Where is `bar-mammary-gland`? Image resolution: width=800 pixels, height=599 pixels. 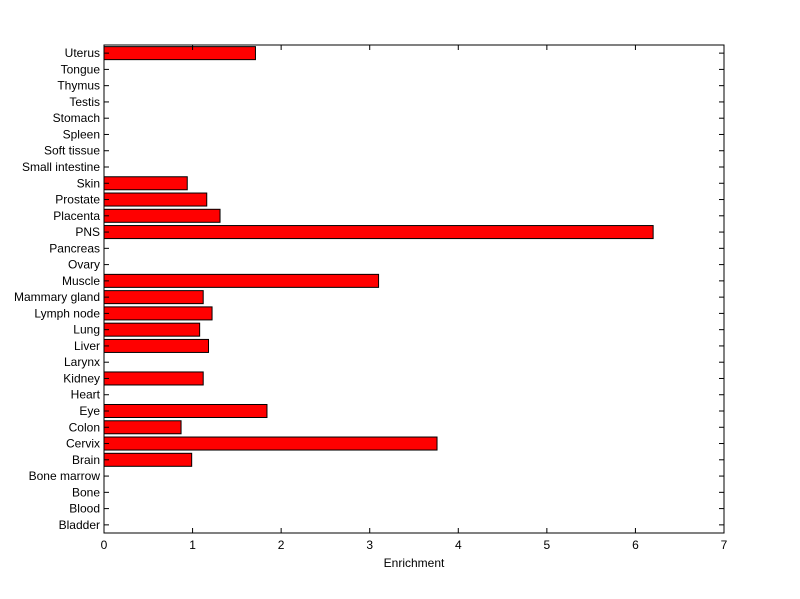
bar-mammary-gland is located at coordinates (153, 297).